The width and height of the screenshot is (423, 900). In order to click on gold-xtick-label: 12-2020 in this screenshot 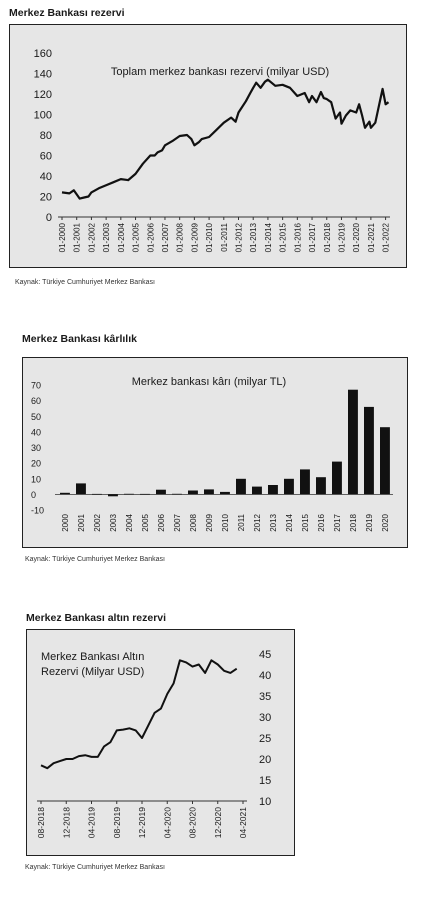, I will do `click(218, 822)`.